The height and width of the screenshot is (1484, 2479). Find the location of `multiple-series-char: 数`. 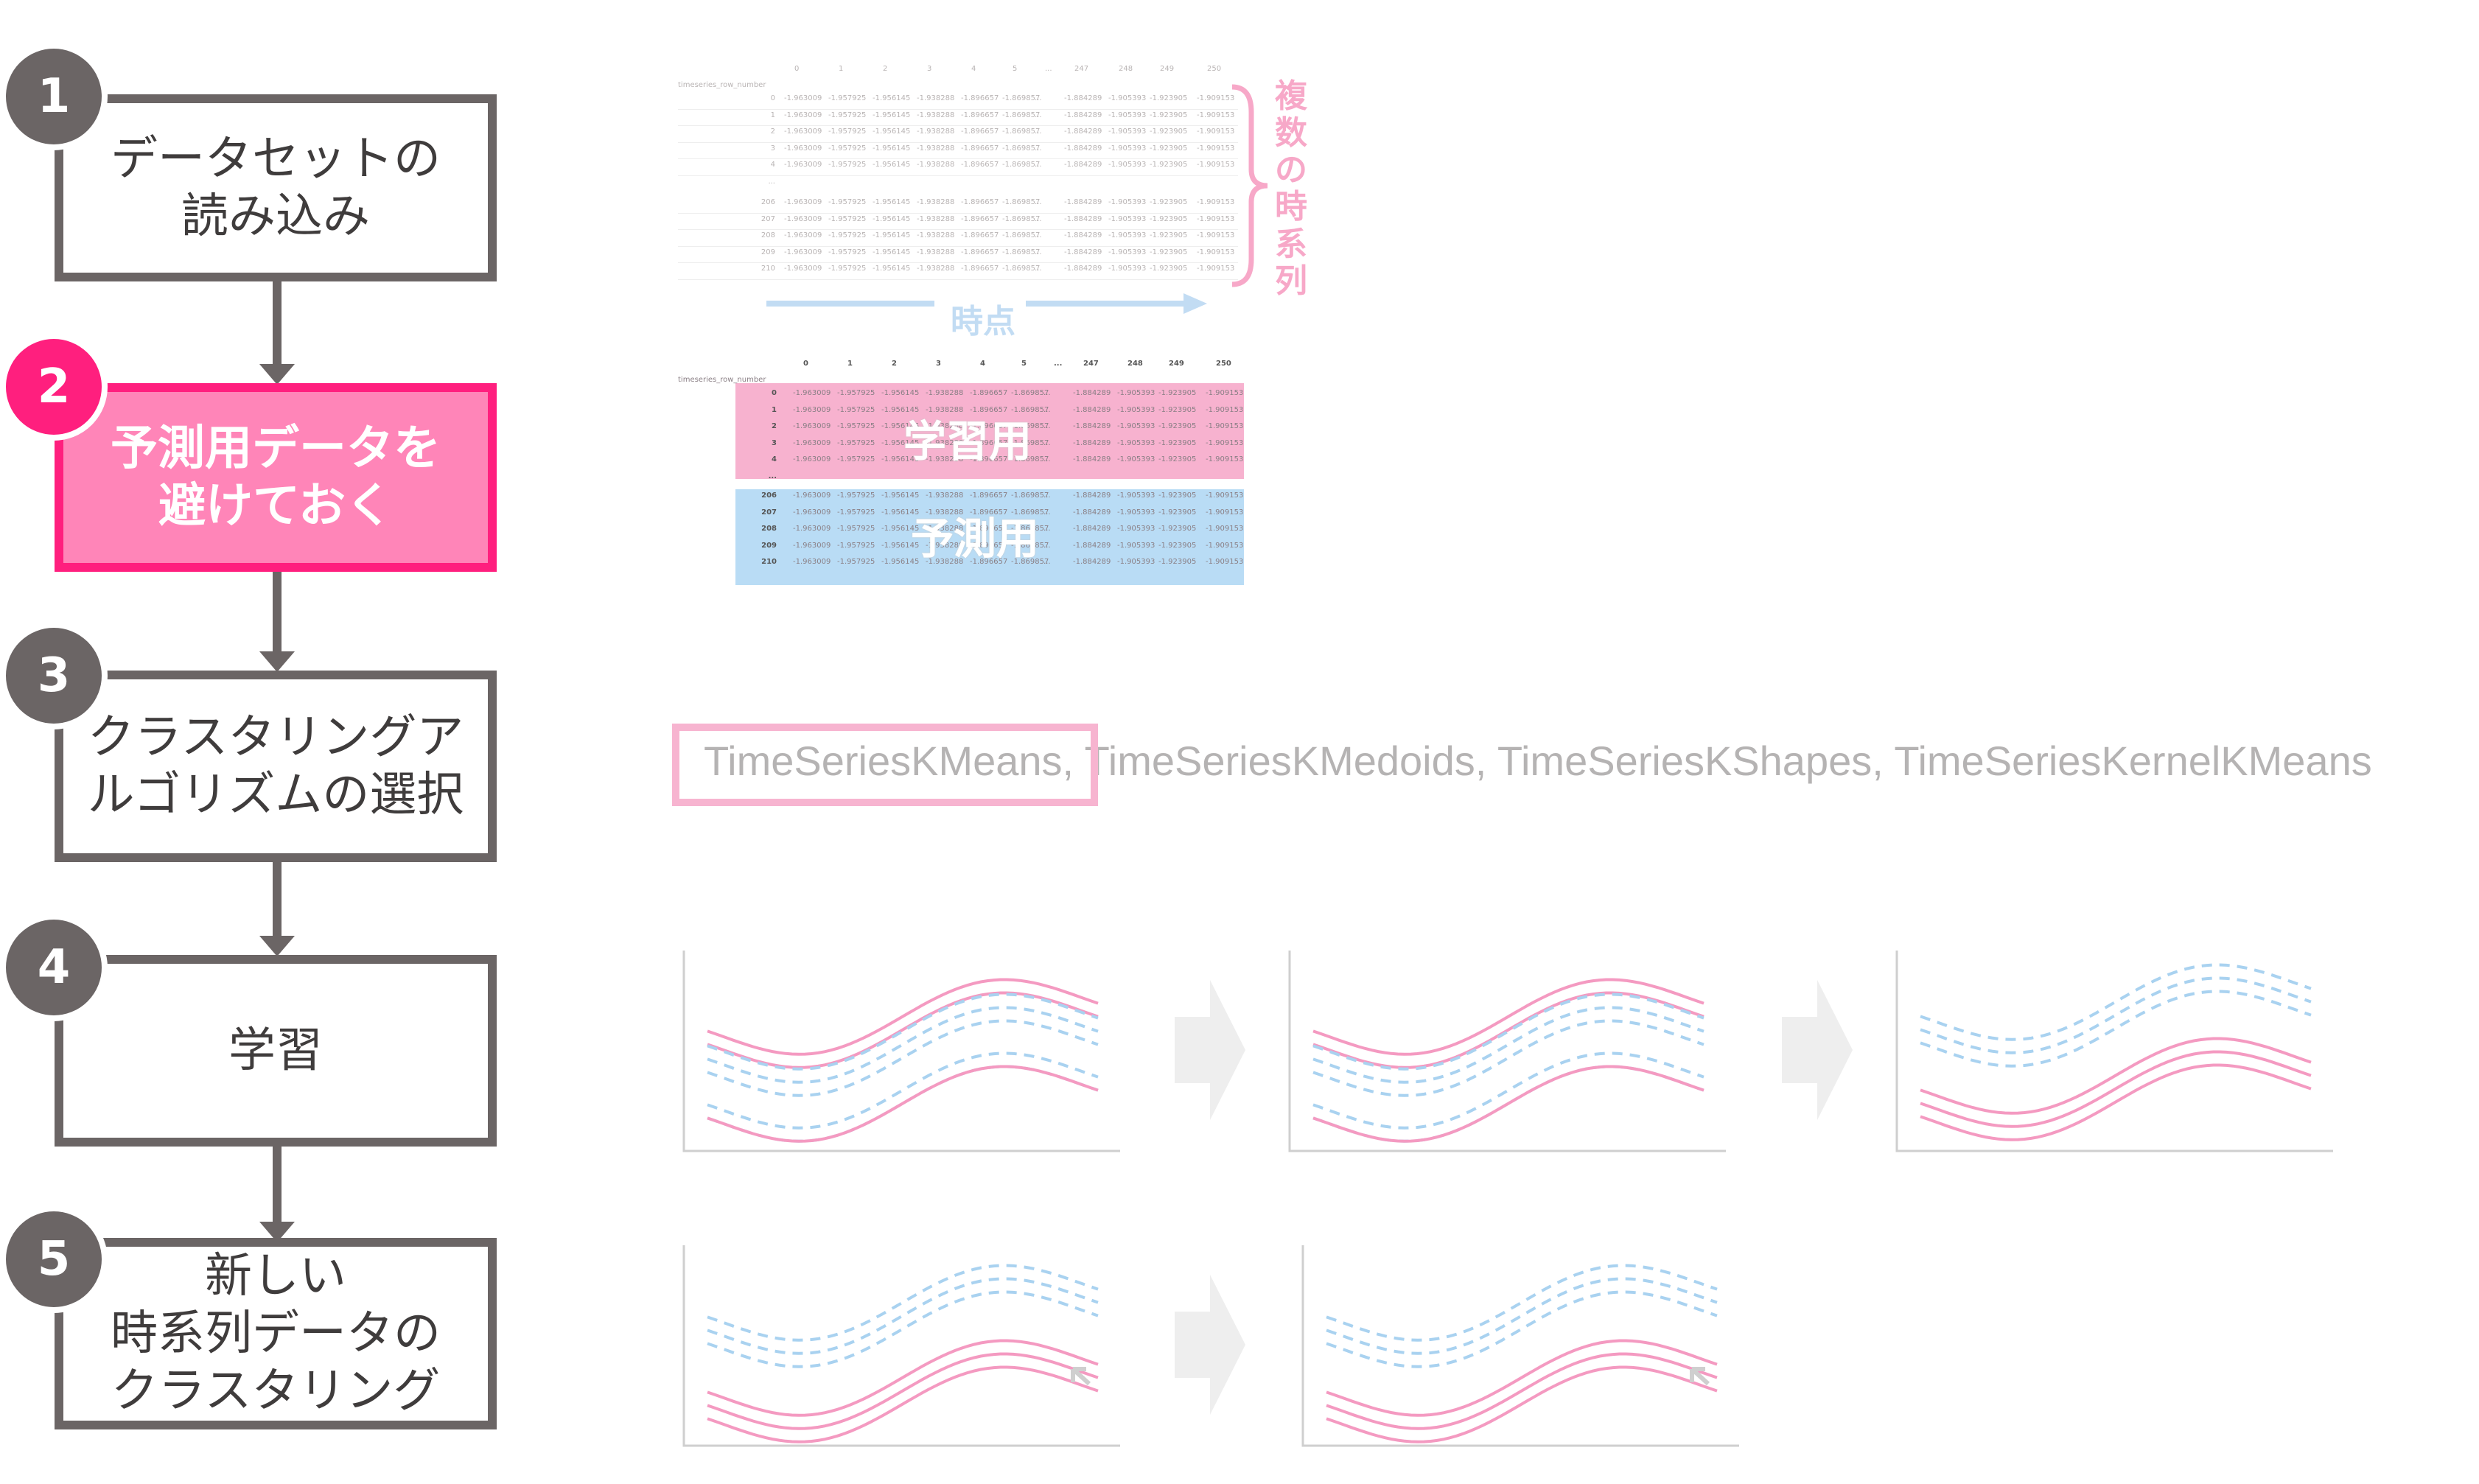

multiple-series-char: 数 is located at coordinates (1291, 133).